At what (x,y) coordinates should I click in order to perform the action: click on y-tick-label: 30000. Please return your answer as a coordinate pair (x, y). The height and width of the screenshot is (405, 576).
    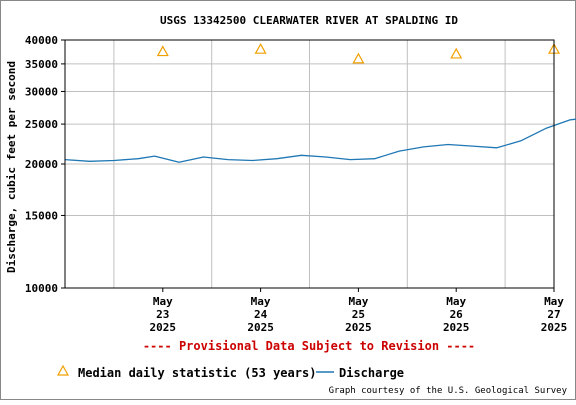
    Looking at the image, I should click on (41, 91).